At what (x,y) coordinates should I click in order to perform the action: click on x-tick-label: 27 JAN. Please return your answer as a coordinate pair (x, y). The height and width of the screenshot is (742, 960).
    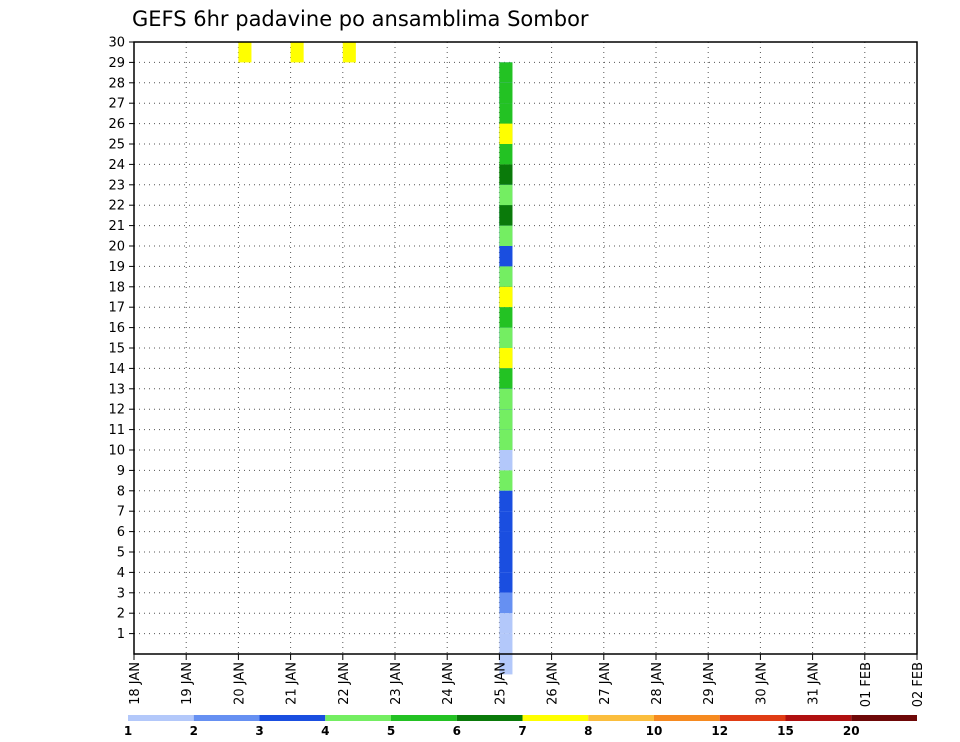
    Looking at the image, I should click on (605, 683).